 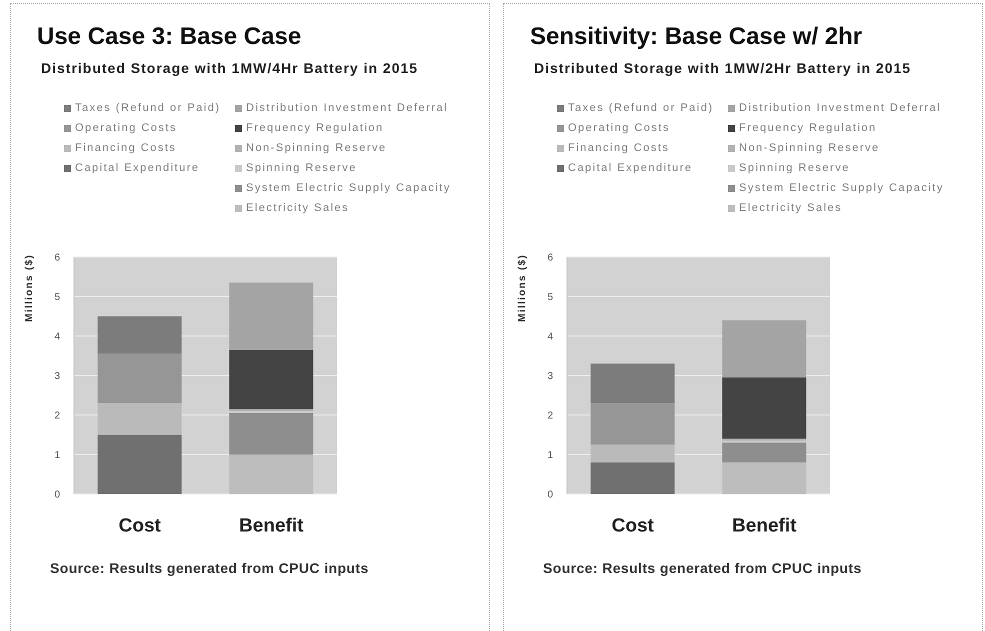 What do you see at coordinates (696, 36) in the screenshot?
I see `chart-title: Sensitivity: Base Case w/ 2hr` at bounding box center [696, 36].